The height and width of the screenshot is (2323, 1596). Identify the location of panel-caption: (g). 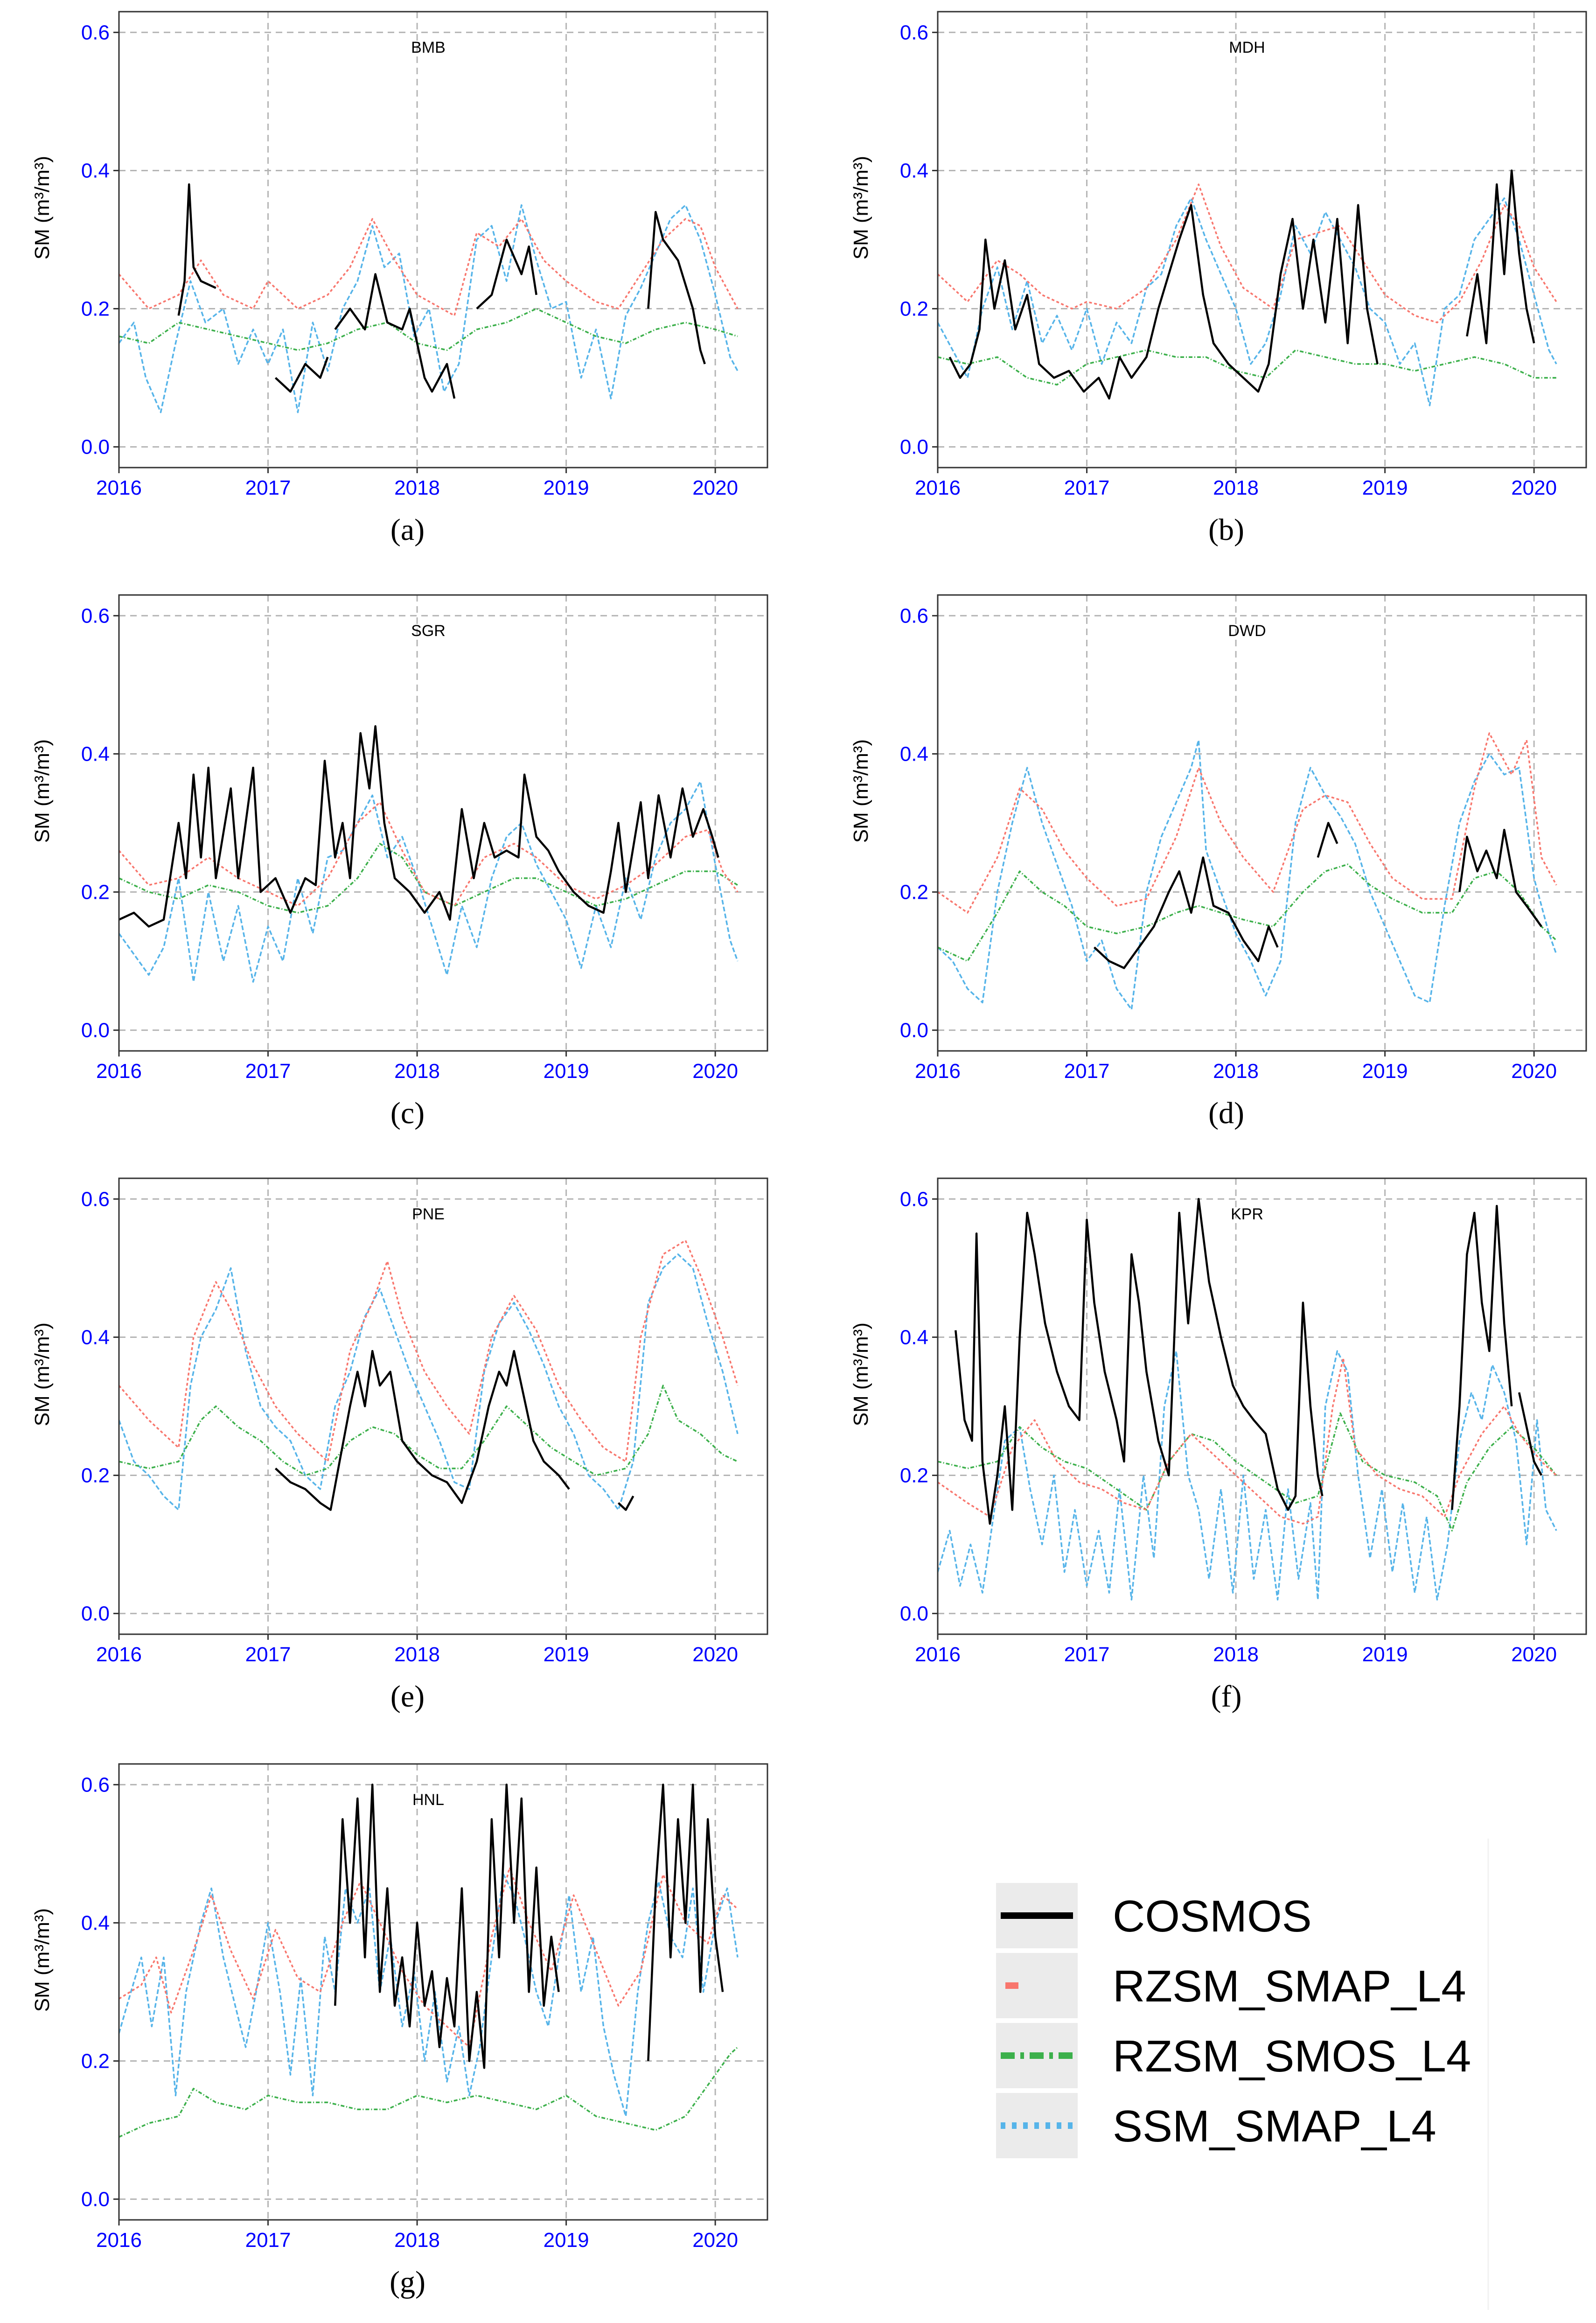
(408, 2282).